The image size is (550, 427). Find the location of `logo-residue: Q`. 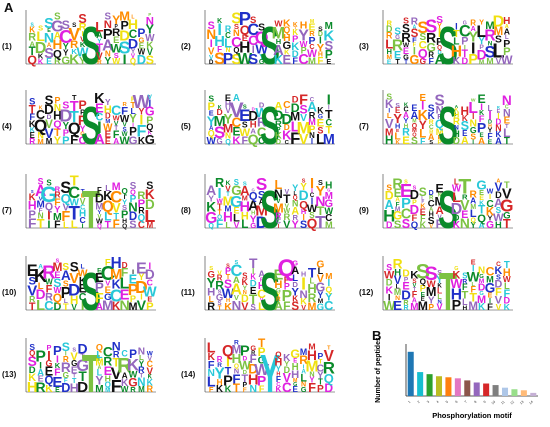

logo-residue: Q is located at coordinates (286, 30).